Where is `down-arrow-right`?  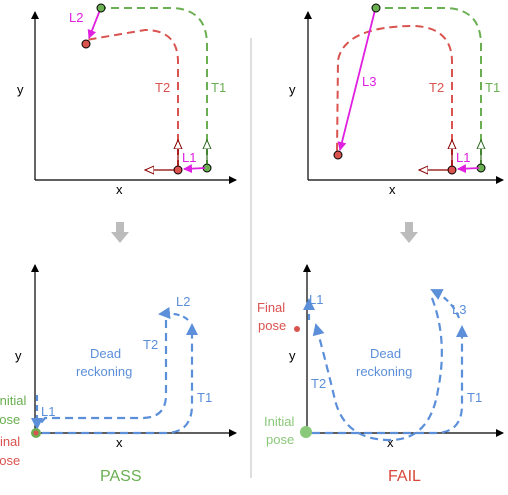 down-arrow-right is located at coordinates (409, 232).